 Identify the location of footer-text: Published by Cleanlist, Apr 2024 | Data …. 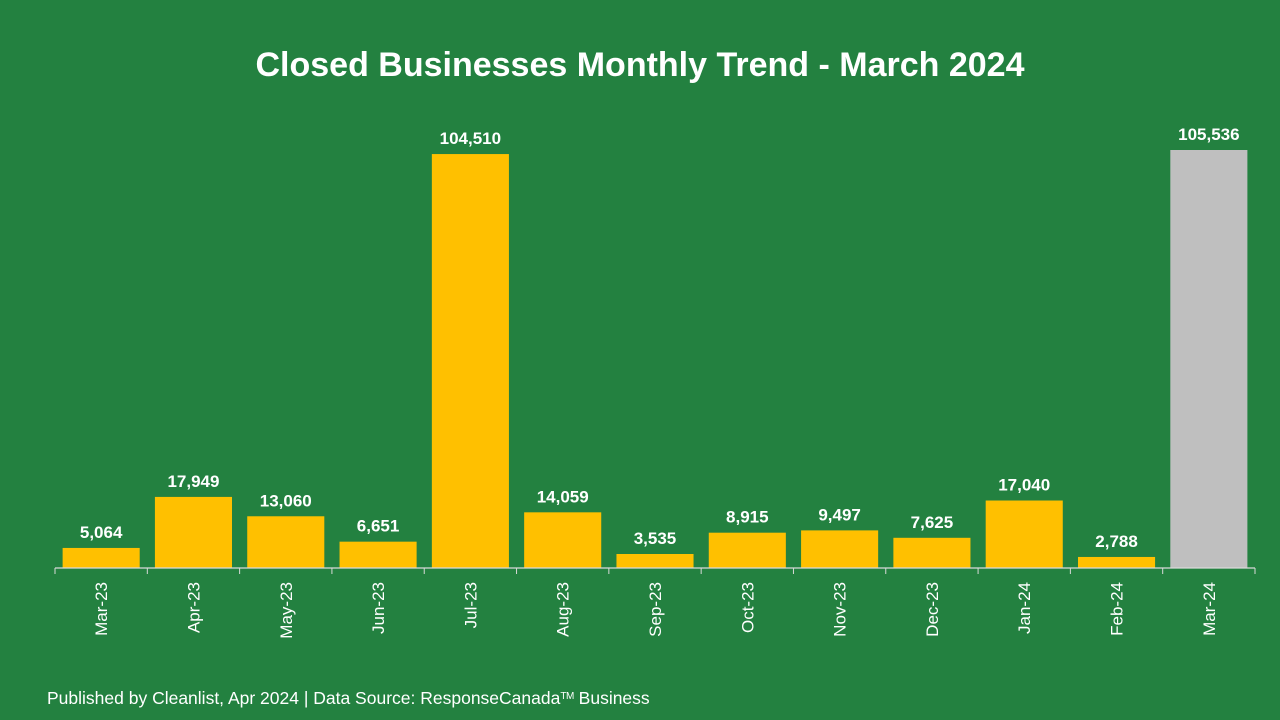
(304, 698).